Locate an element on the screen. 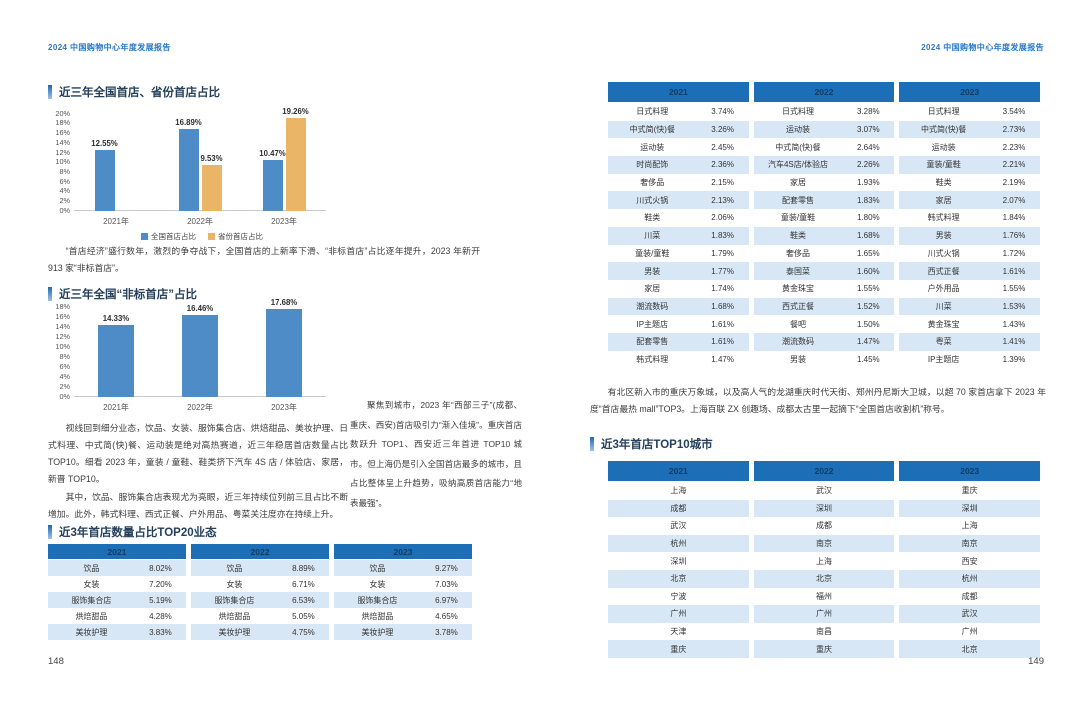  table-cell-group: 美妆护理 3.83% is located at coordinates (117, 632).